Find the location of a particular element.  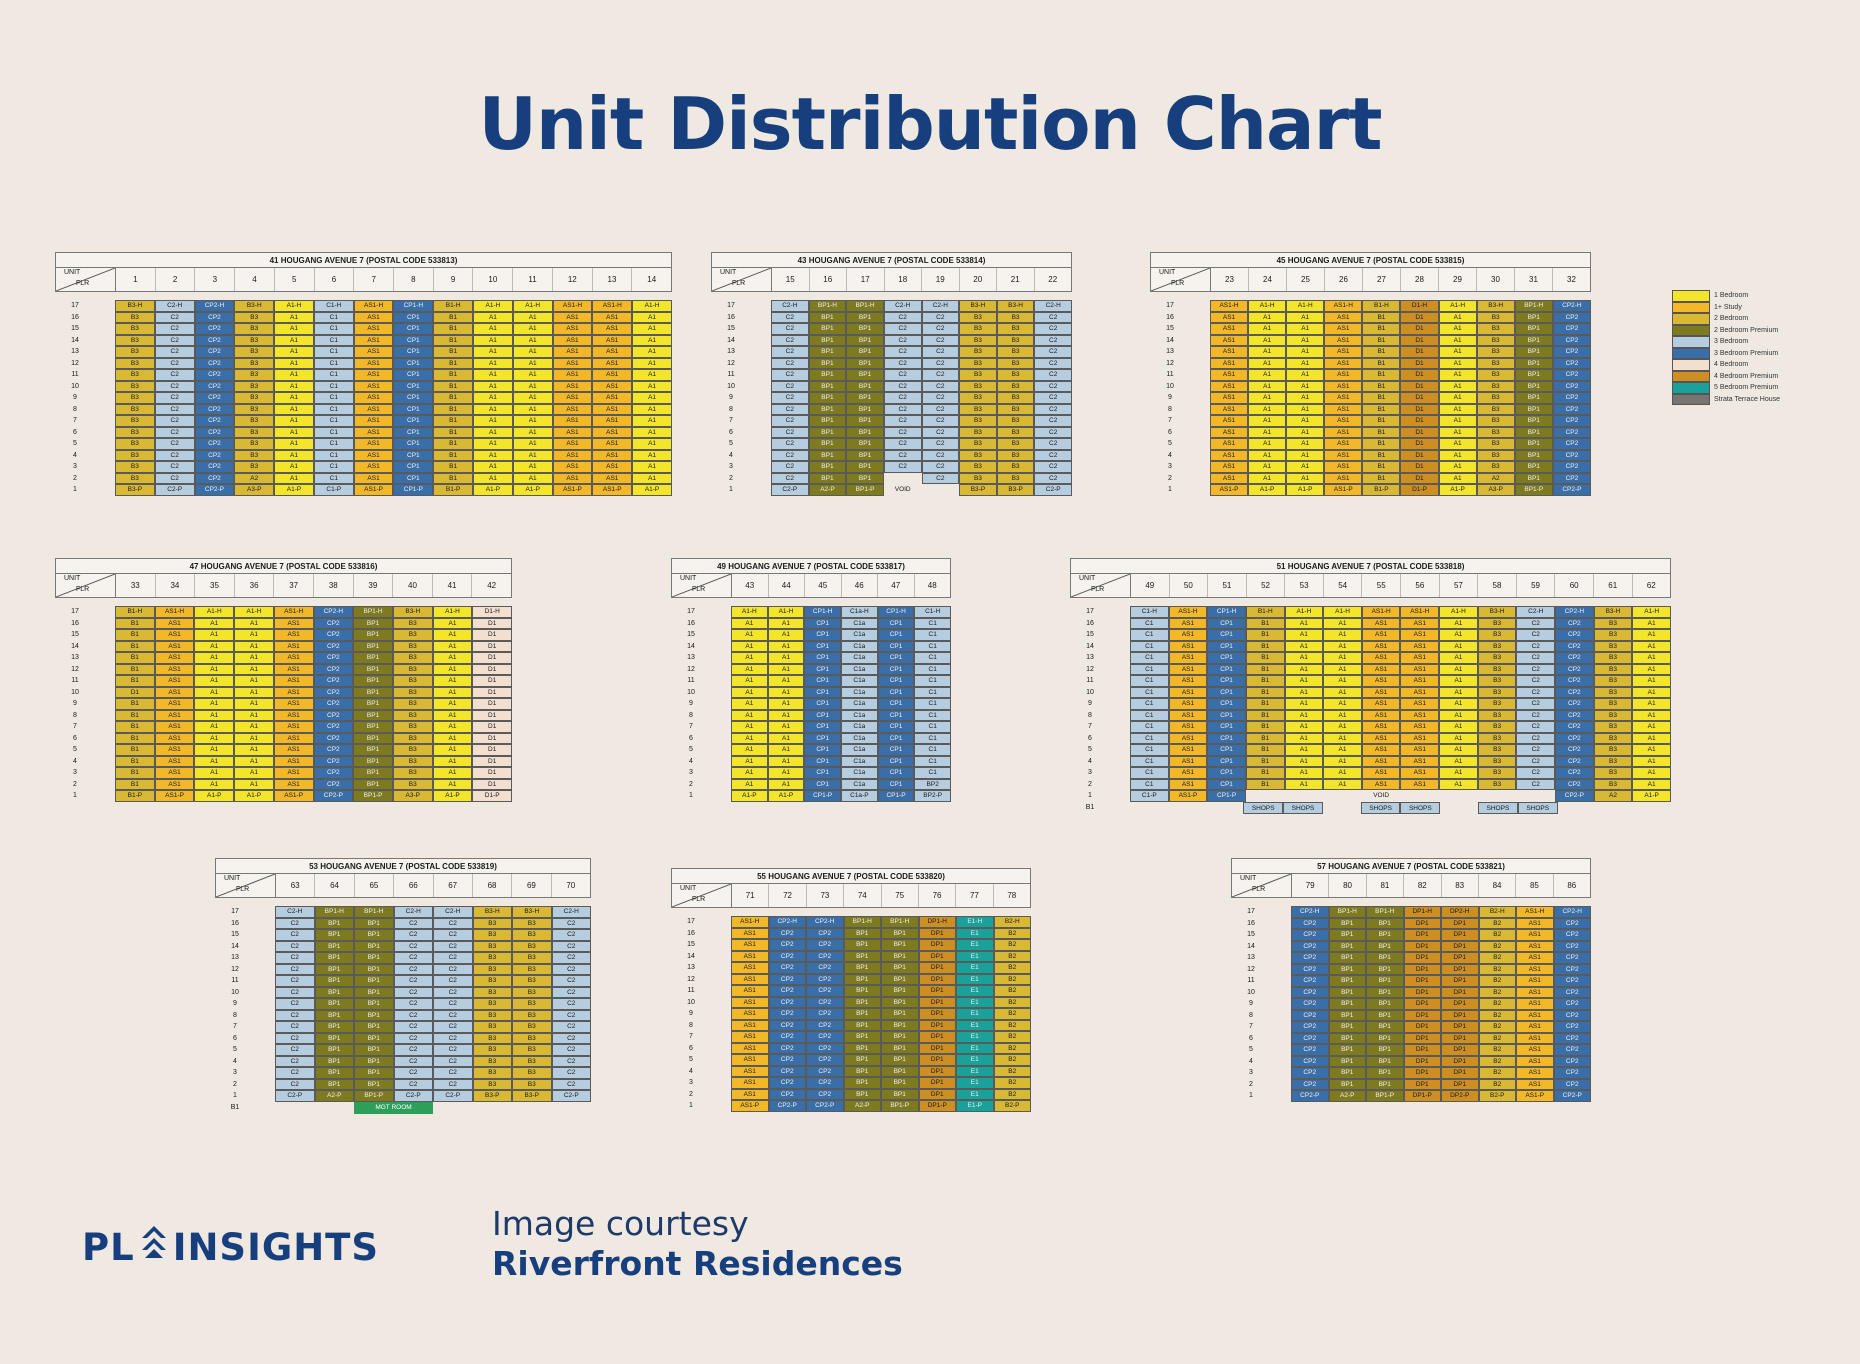

floor-row: 9 B1 AS1 A1 A1 AS1 CP2 BP1 B3 A1 D1 is located at coordinates (284, 704).